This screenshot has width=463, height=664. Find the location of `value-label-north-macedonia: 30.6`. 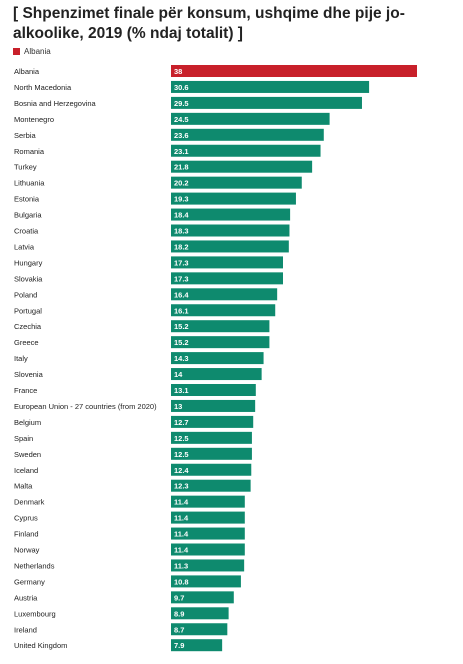

value-label-north-macedonia: 30.6 is located at coordinates (181, 87).